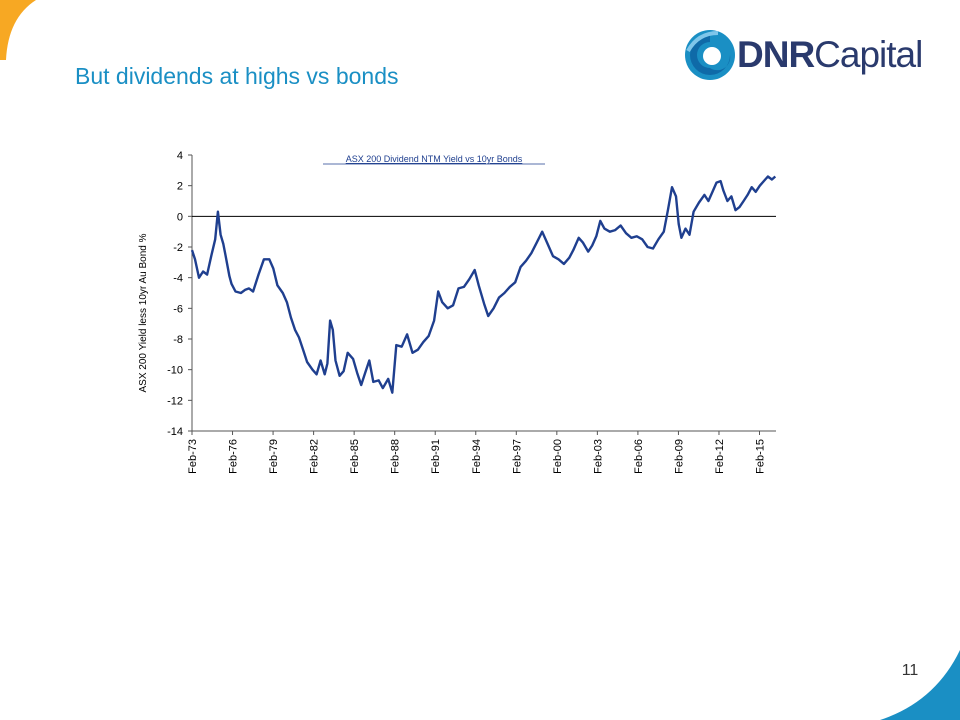  I want to click on x-tick-label: Feb-91, so click(436, 456).